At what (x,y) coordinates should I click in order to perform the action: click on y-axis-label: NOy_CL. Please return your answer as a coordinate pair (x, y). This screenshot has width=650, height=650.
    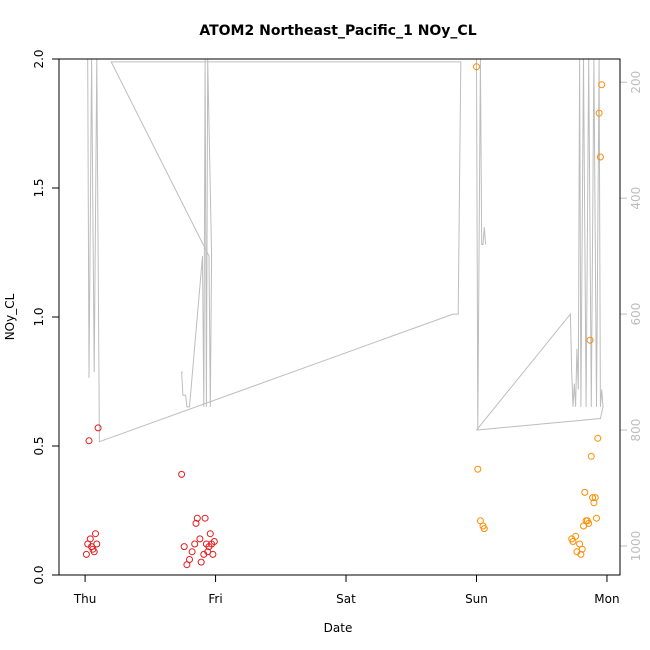
    Looking at the image, I should click on (10, 316).